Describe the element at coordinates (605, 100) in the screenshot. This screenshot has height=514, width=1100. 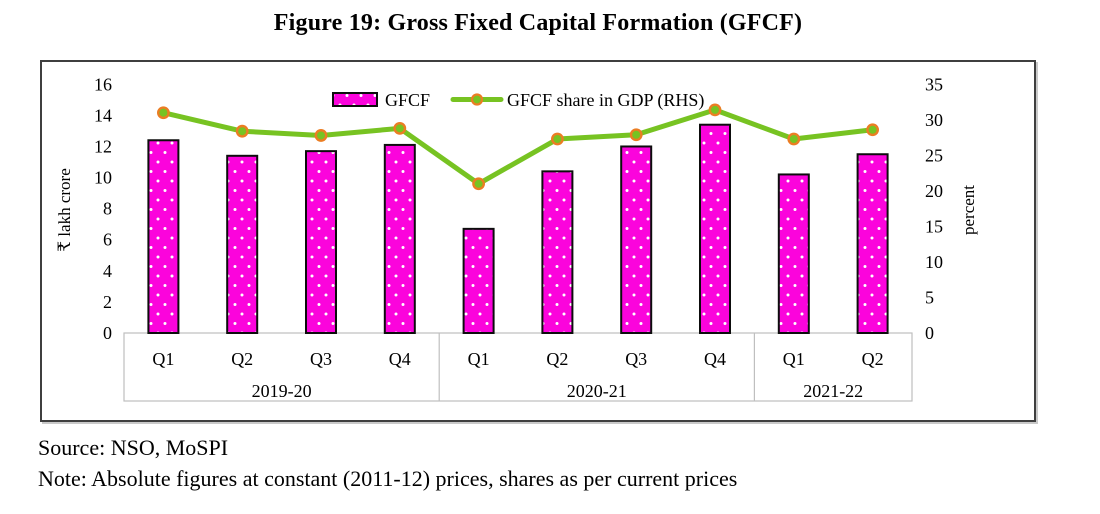
I see `legend-line-label: GFCF share in GDP (RHS)` at that location.